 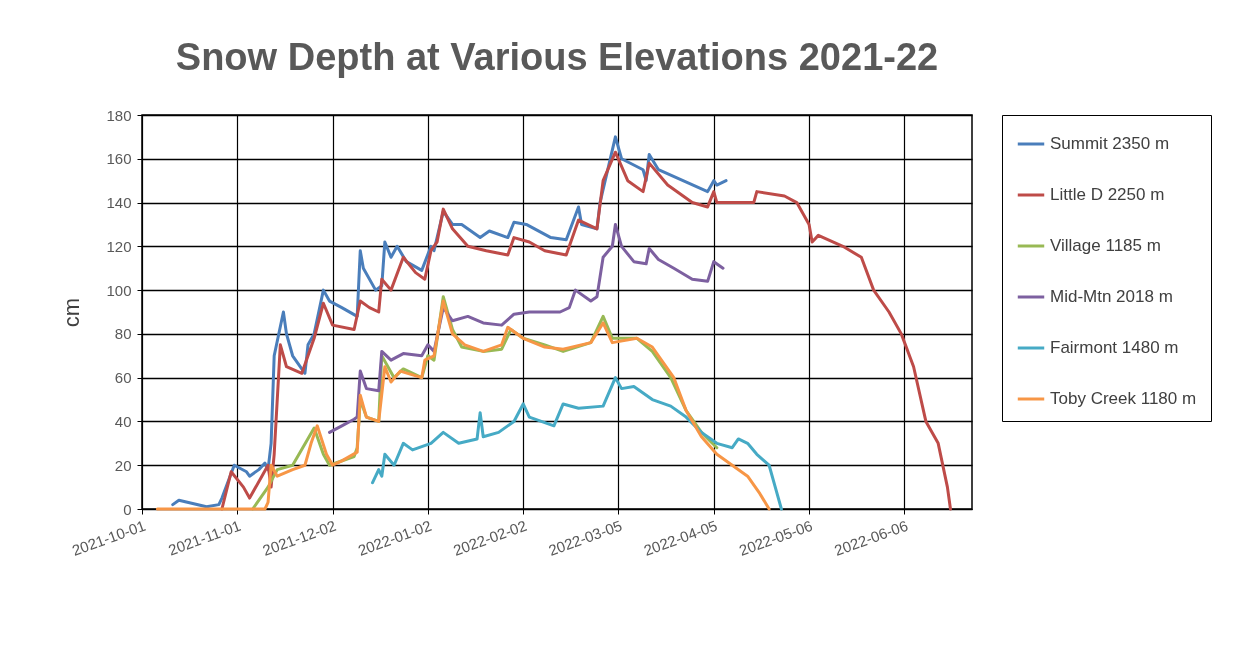 What do you see at coordinates (1114, 347) in the screenshot?
I see `legend-label: Fairmont 1480 m` at bounding box center [1114, 347].